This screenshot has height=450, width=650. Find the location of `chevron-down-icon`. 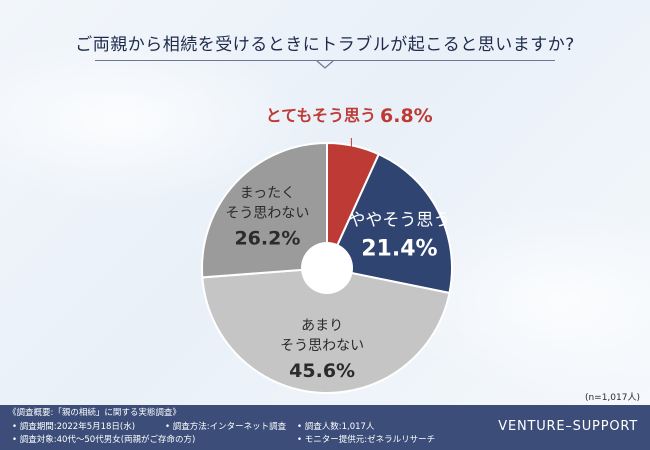

chevron-down-icon is located at coordinates (325, 64).